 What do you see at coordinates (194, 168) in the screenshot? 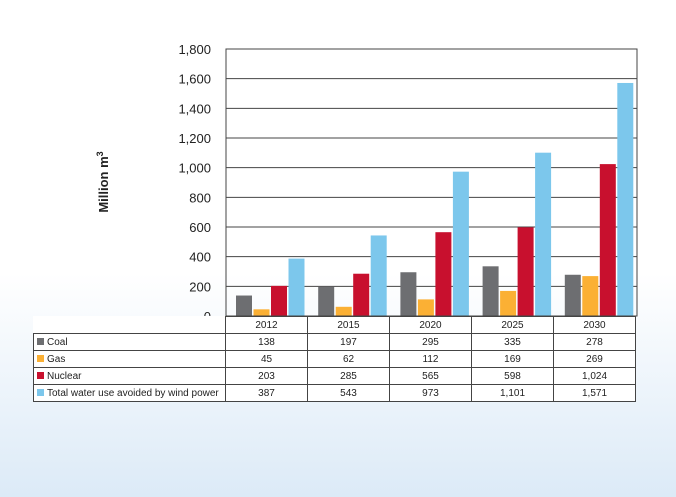
I see `y-tick-label: 1,000` at bounding box center [194, 168].